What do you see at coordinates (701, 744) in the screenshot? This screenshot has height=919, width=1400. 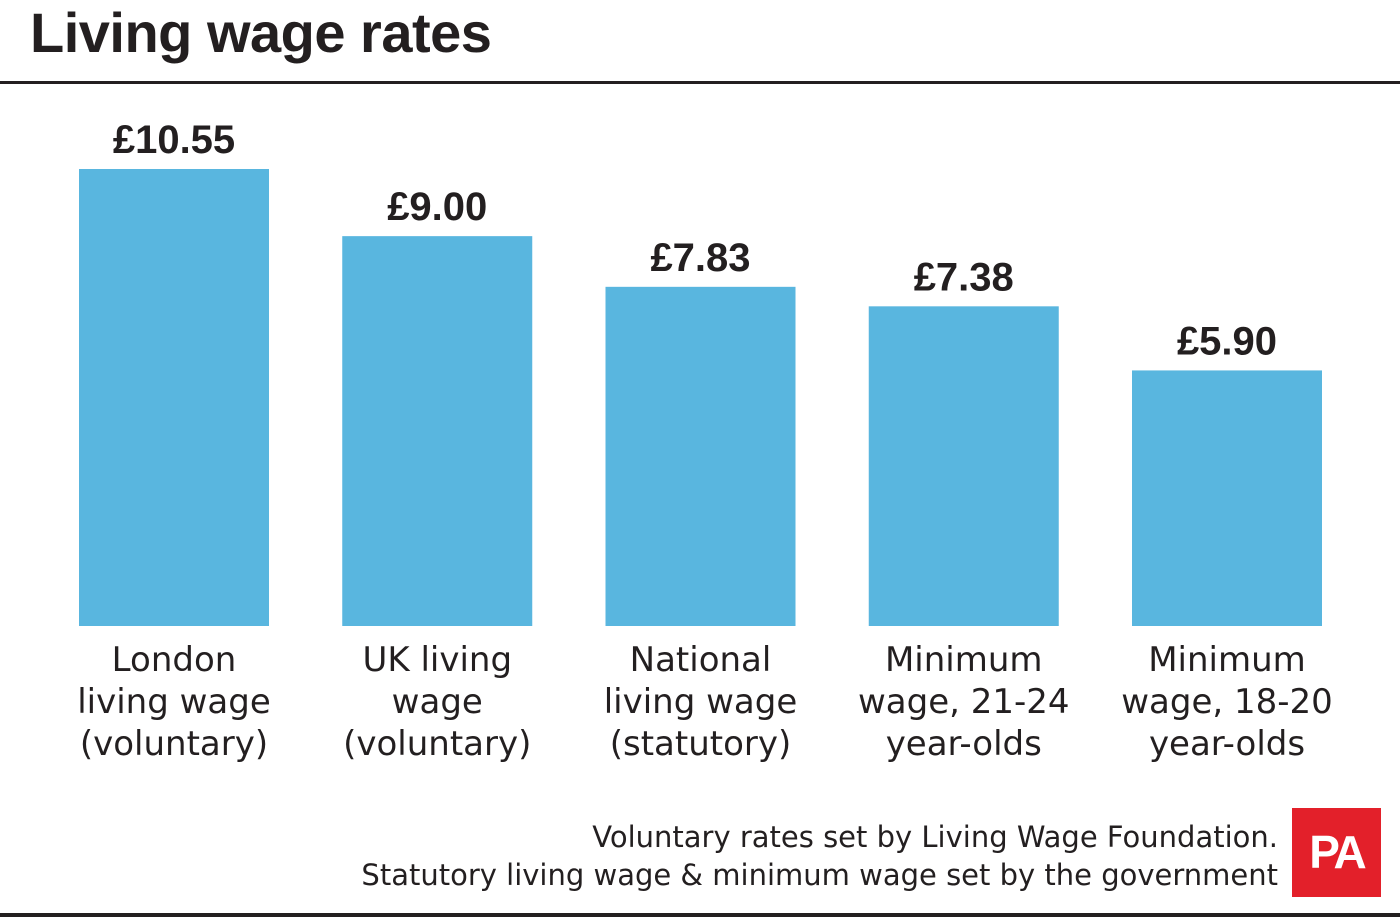 I see `category-label-line: (statutory)` at bounding box center [701, 744].